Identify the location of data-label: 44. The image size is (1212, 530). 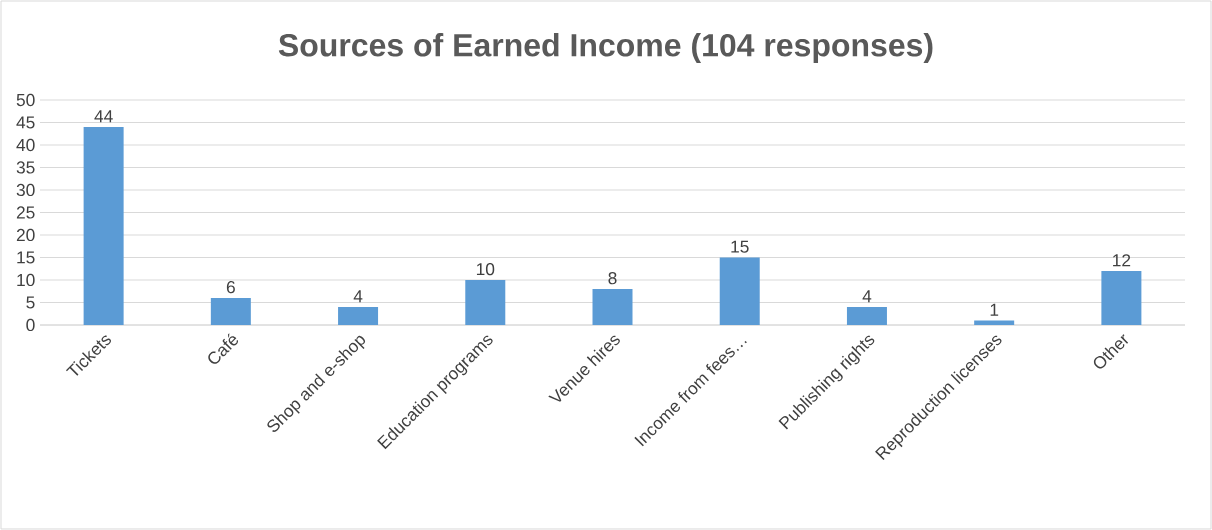
(103, 116).